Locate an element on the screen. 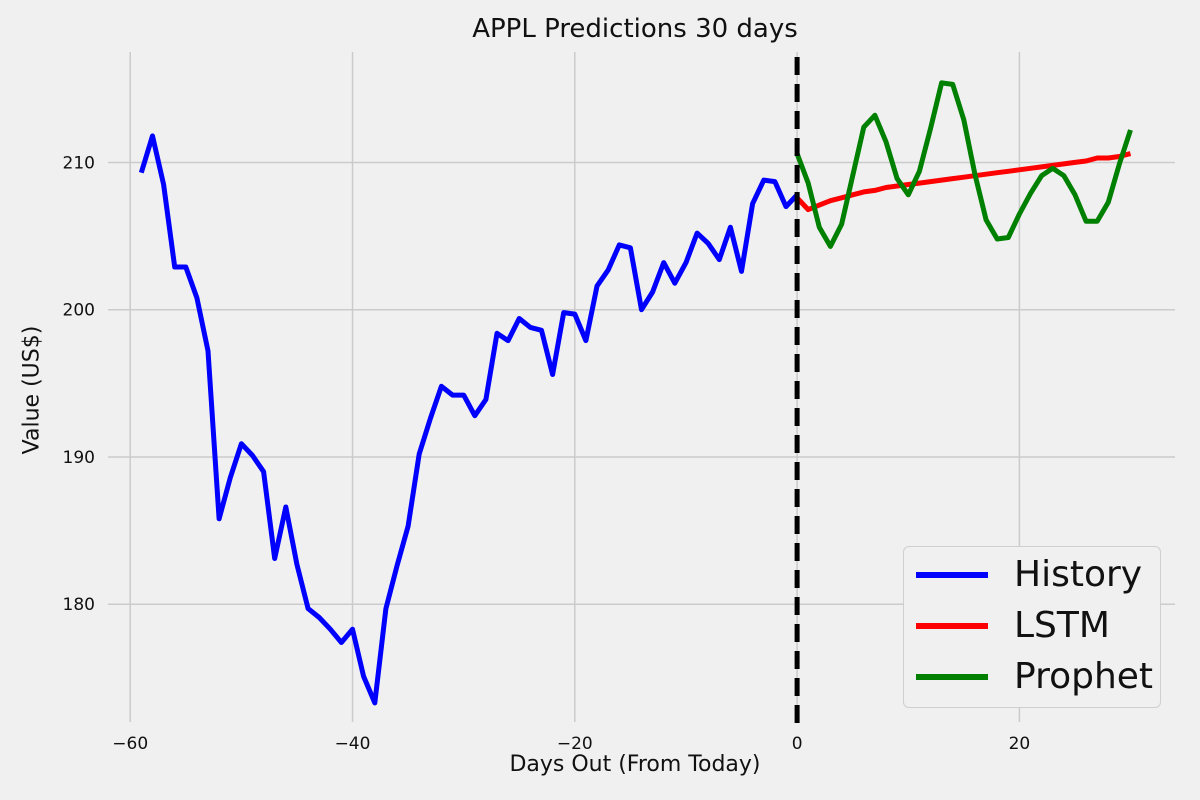 The image size is (1200, 800). y-tick-label-3: 210 is located at coordinates (79, 163).